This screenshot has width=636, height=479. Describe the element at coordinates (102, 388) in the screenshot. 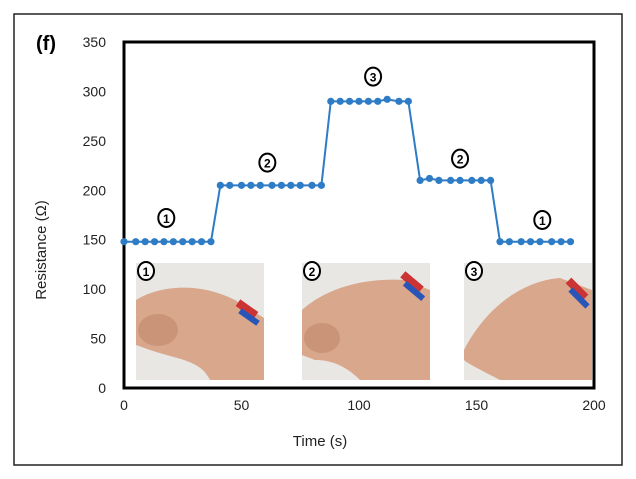

I see `y-tick-label: 0` at that location.